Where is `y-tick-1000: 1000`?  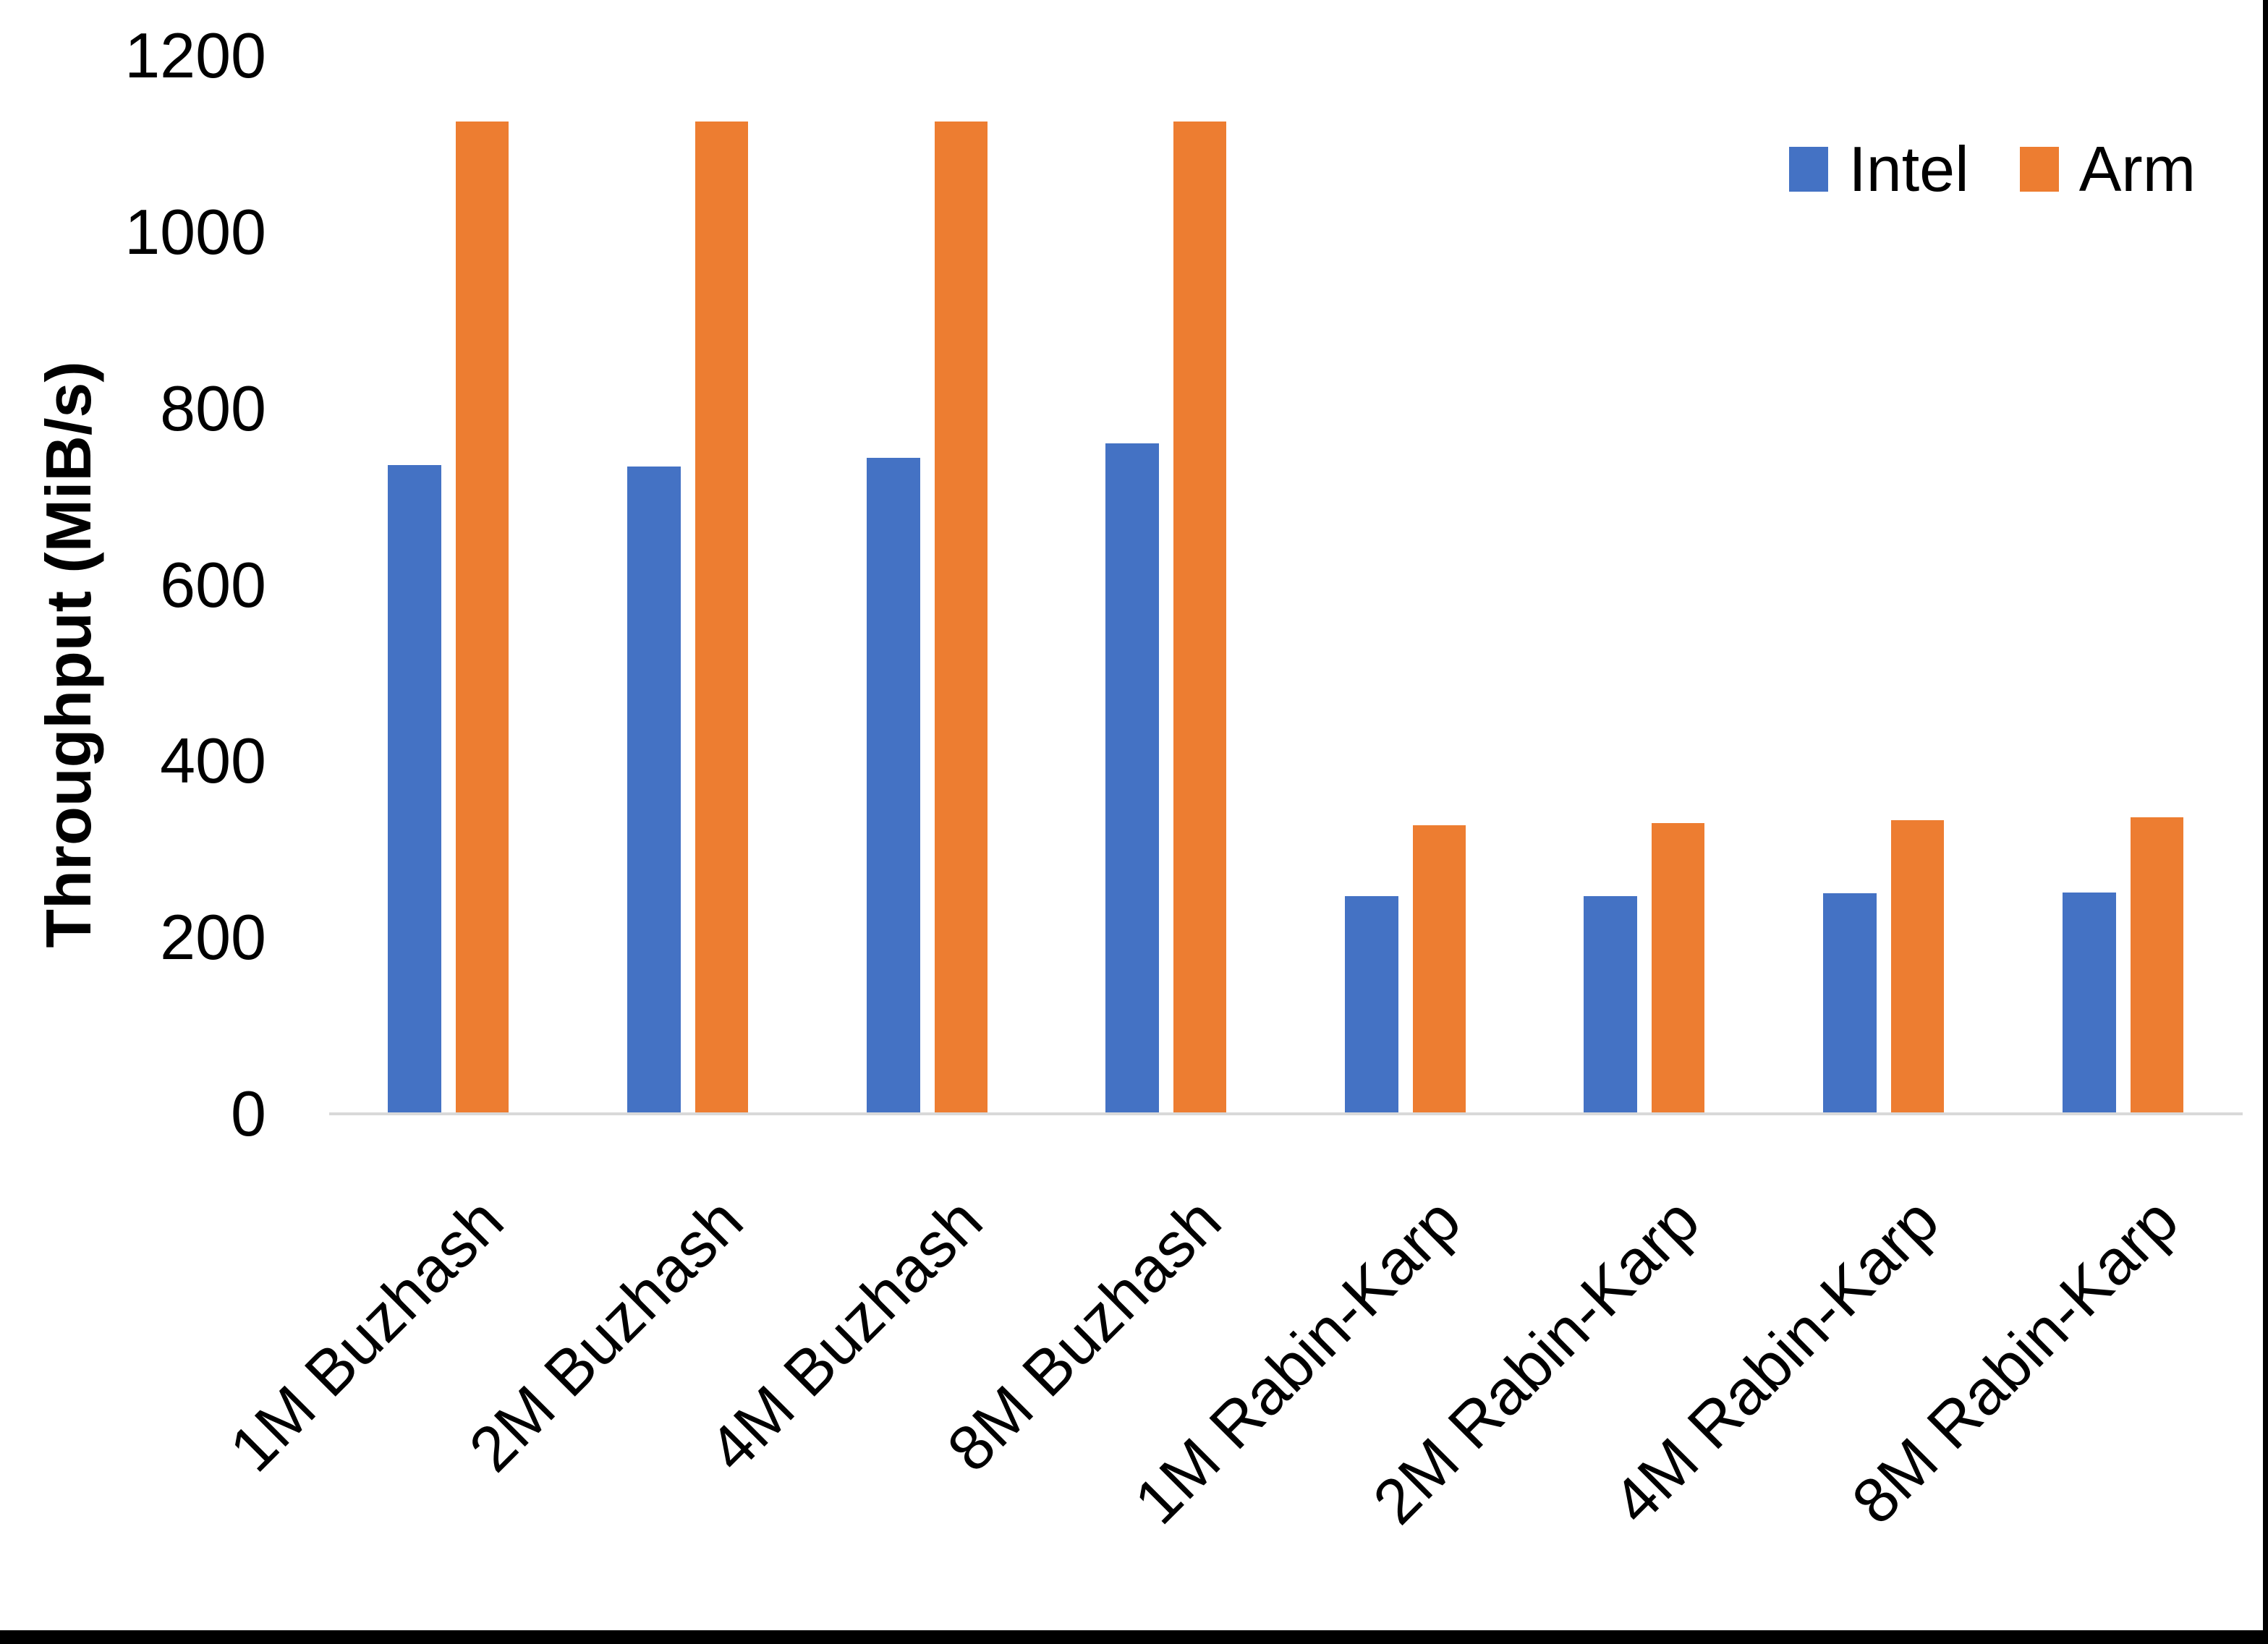
y-tick-1000: 1000 is located at coordinates (195, 231).